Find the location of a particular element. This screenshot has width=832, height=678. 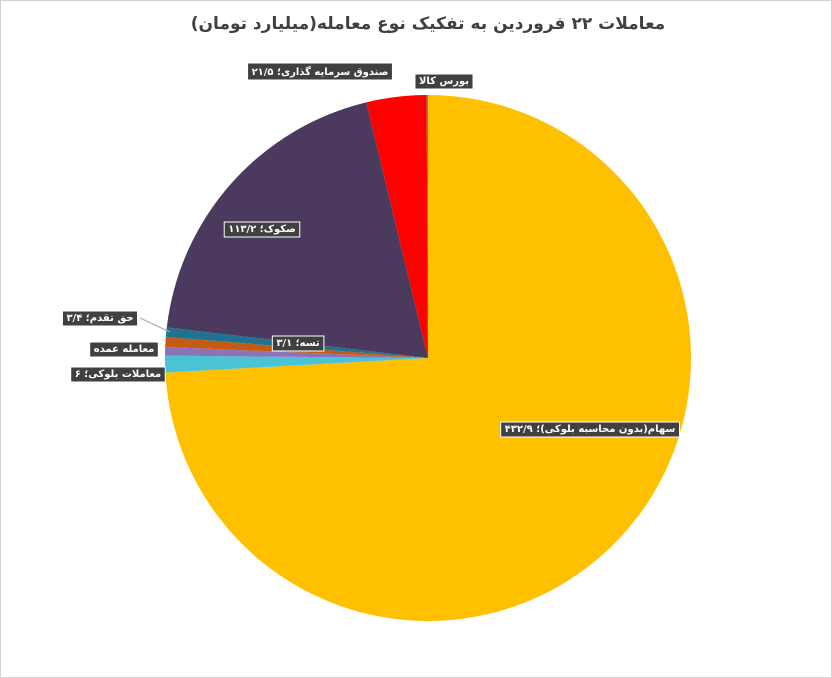

data-label: حق تقدم؛ ۳/۴ is located at coordinates (99, 318).